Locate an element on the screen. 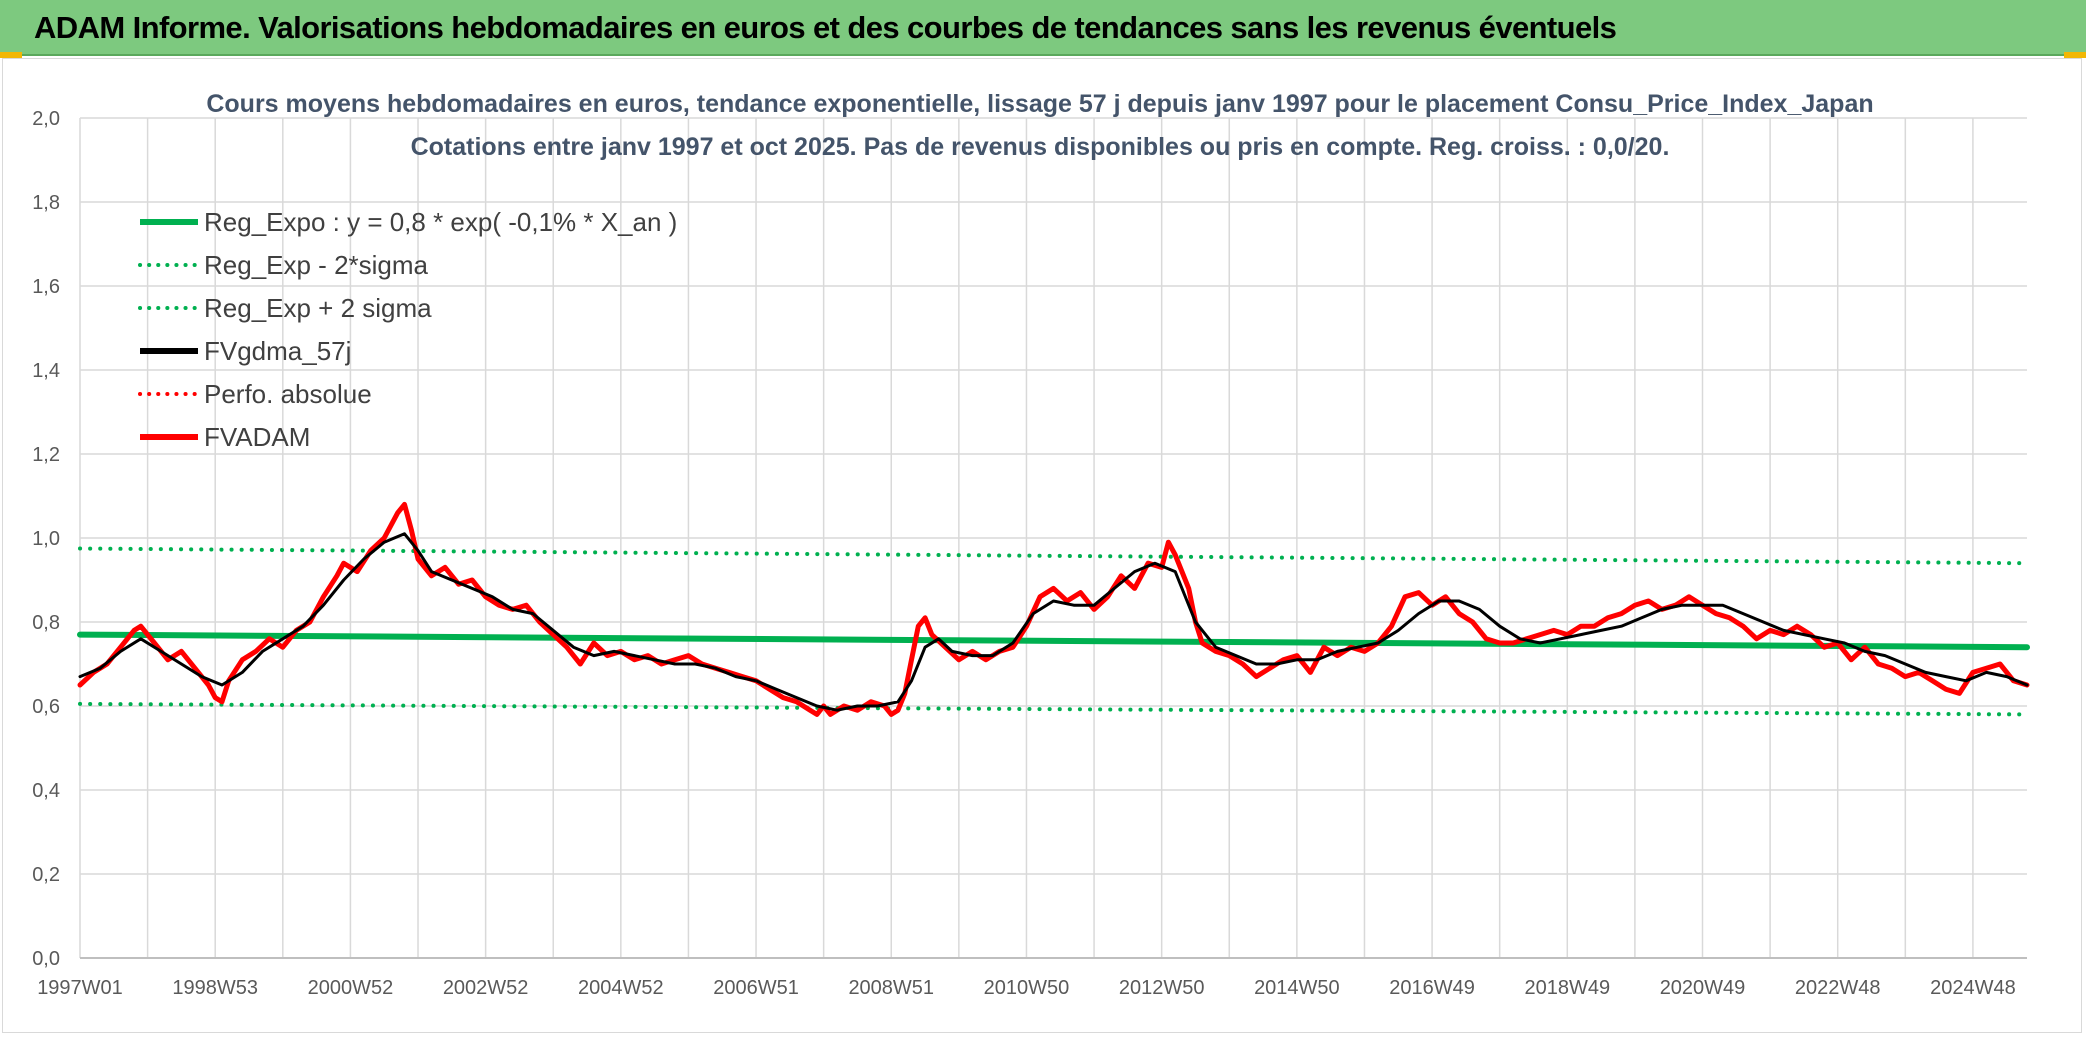 This screenshot has height=1037, width=2086. x-tick-label: 2020W49 is located at coordinates (1703, 988).